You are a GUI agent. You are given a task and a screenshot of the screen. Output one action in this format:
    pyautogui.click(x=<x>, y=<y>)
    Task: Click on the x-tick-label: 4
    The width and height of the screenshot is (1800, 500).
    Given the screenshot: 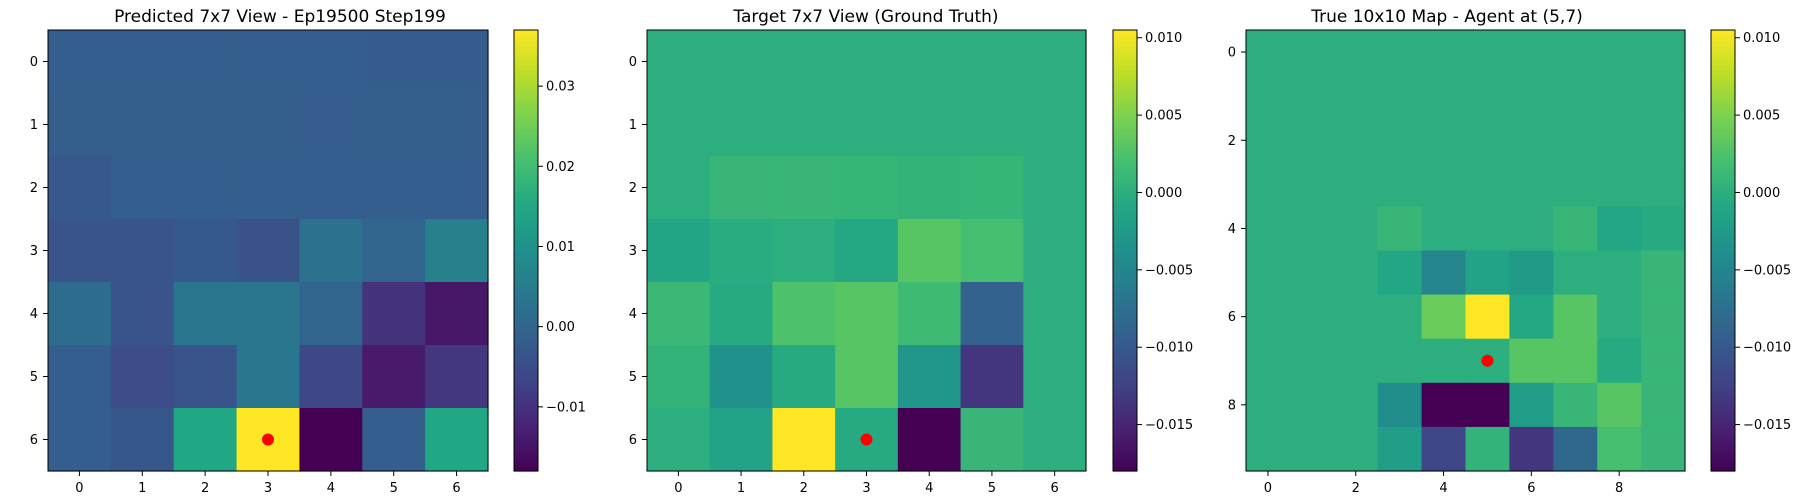 What is the action you would take?
    pyautogui.click(x=929, y=488)
    